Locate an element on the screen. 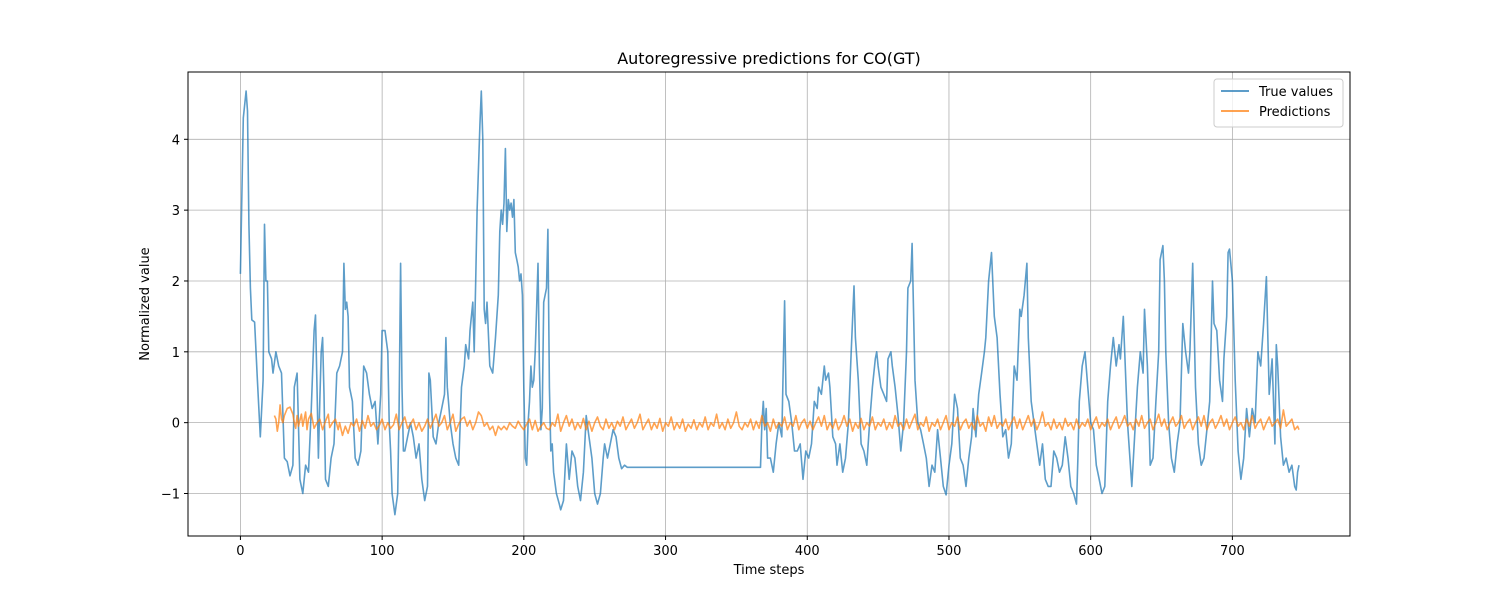 This screenshot has height=600, width=1500. y-tick-label: 0 is located at coordinates (176, 424).